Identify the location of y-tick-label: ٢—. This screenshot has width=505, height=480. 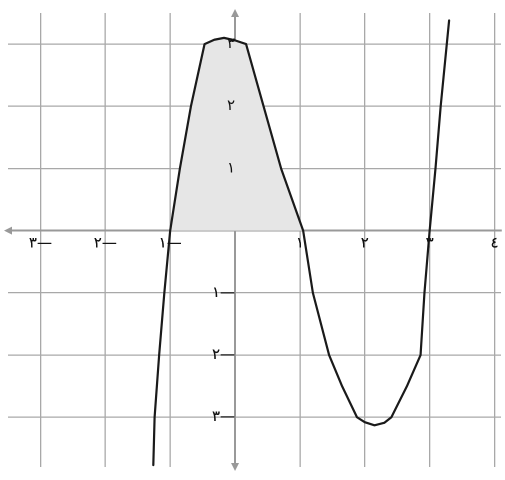
(224, 353).